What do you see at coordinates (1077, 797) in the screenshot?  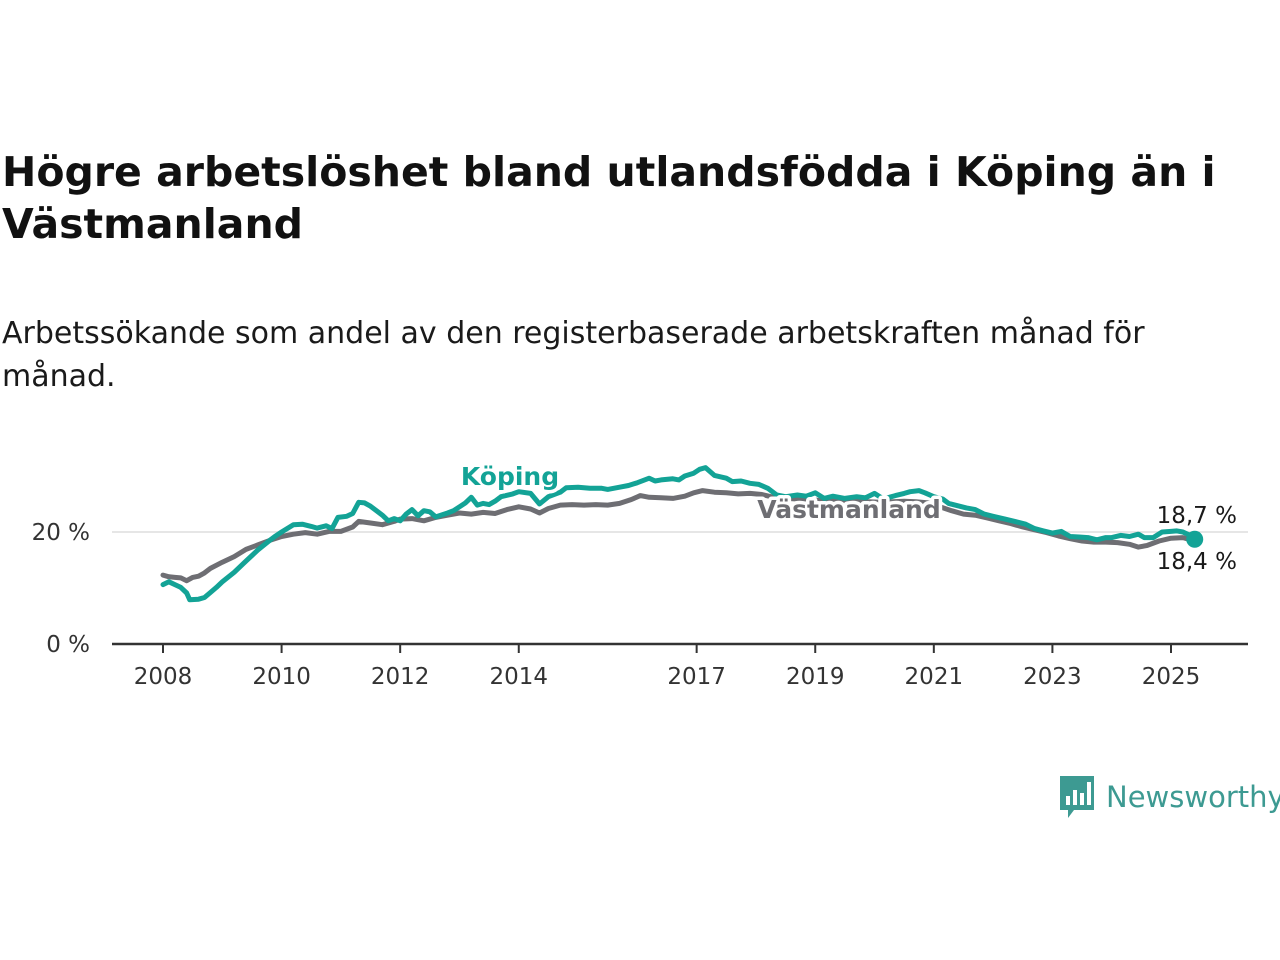 I see `newsworthy-logo-icon` at bounding box center [1077, 797].